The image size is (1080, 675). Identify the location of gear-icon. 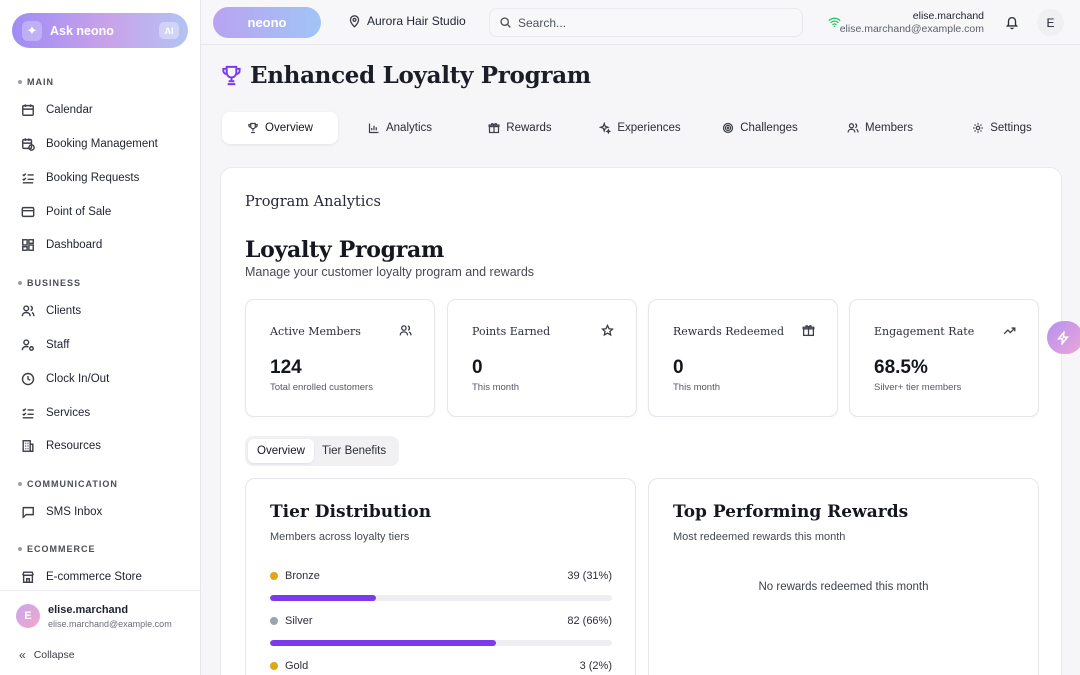
(978, 128).